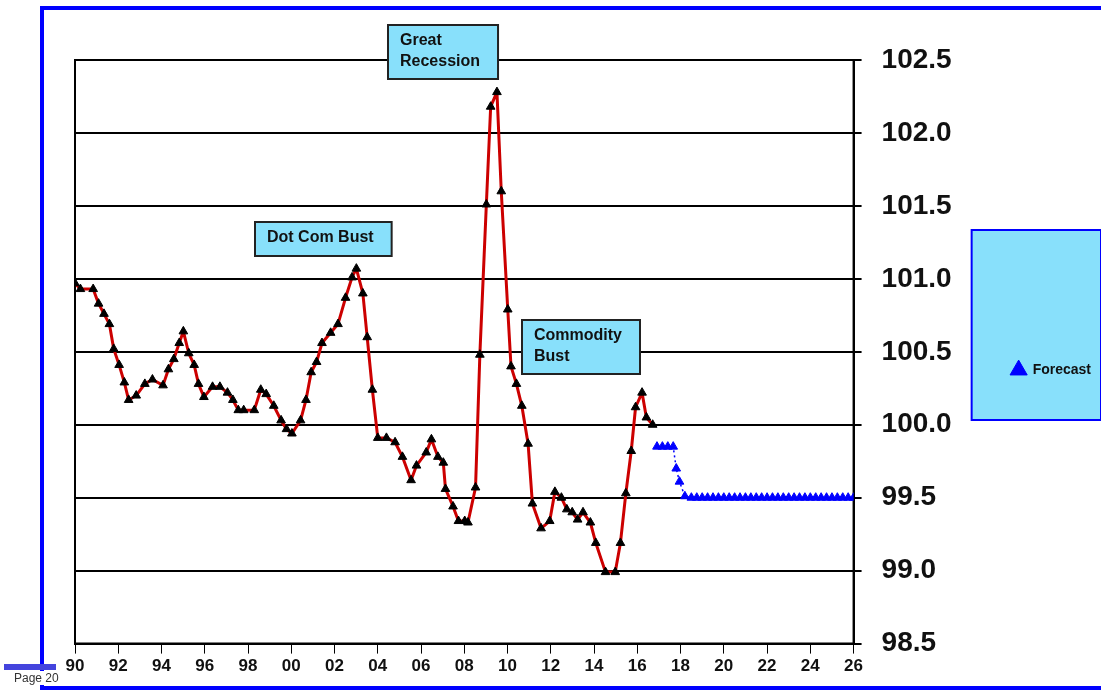  Describe the element at coordinates (578, 345) in the screenshot. I see `annotation: Commodity Bust` at that location.